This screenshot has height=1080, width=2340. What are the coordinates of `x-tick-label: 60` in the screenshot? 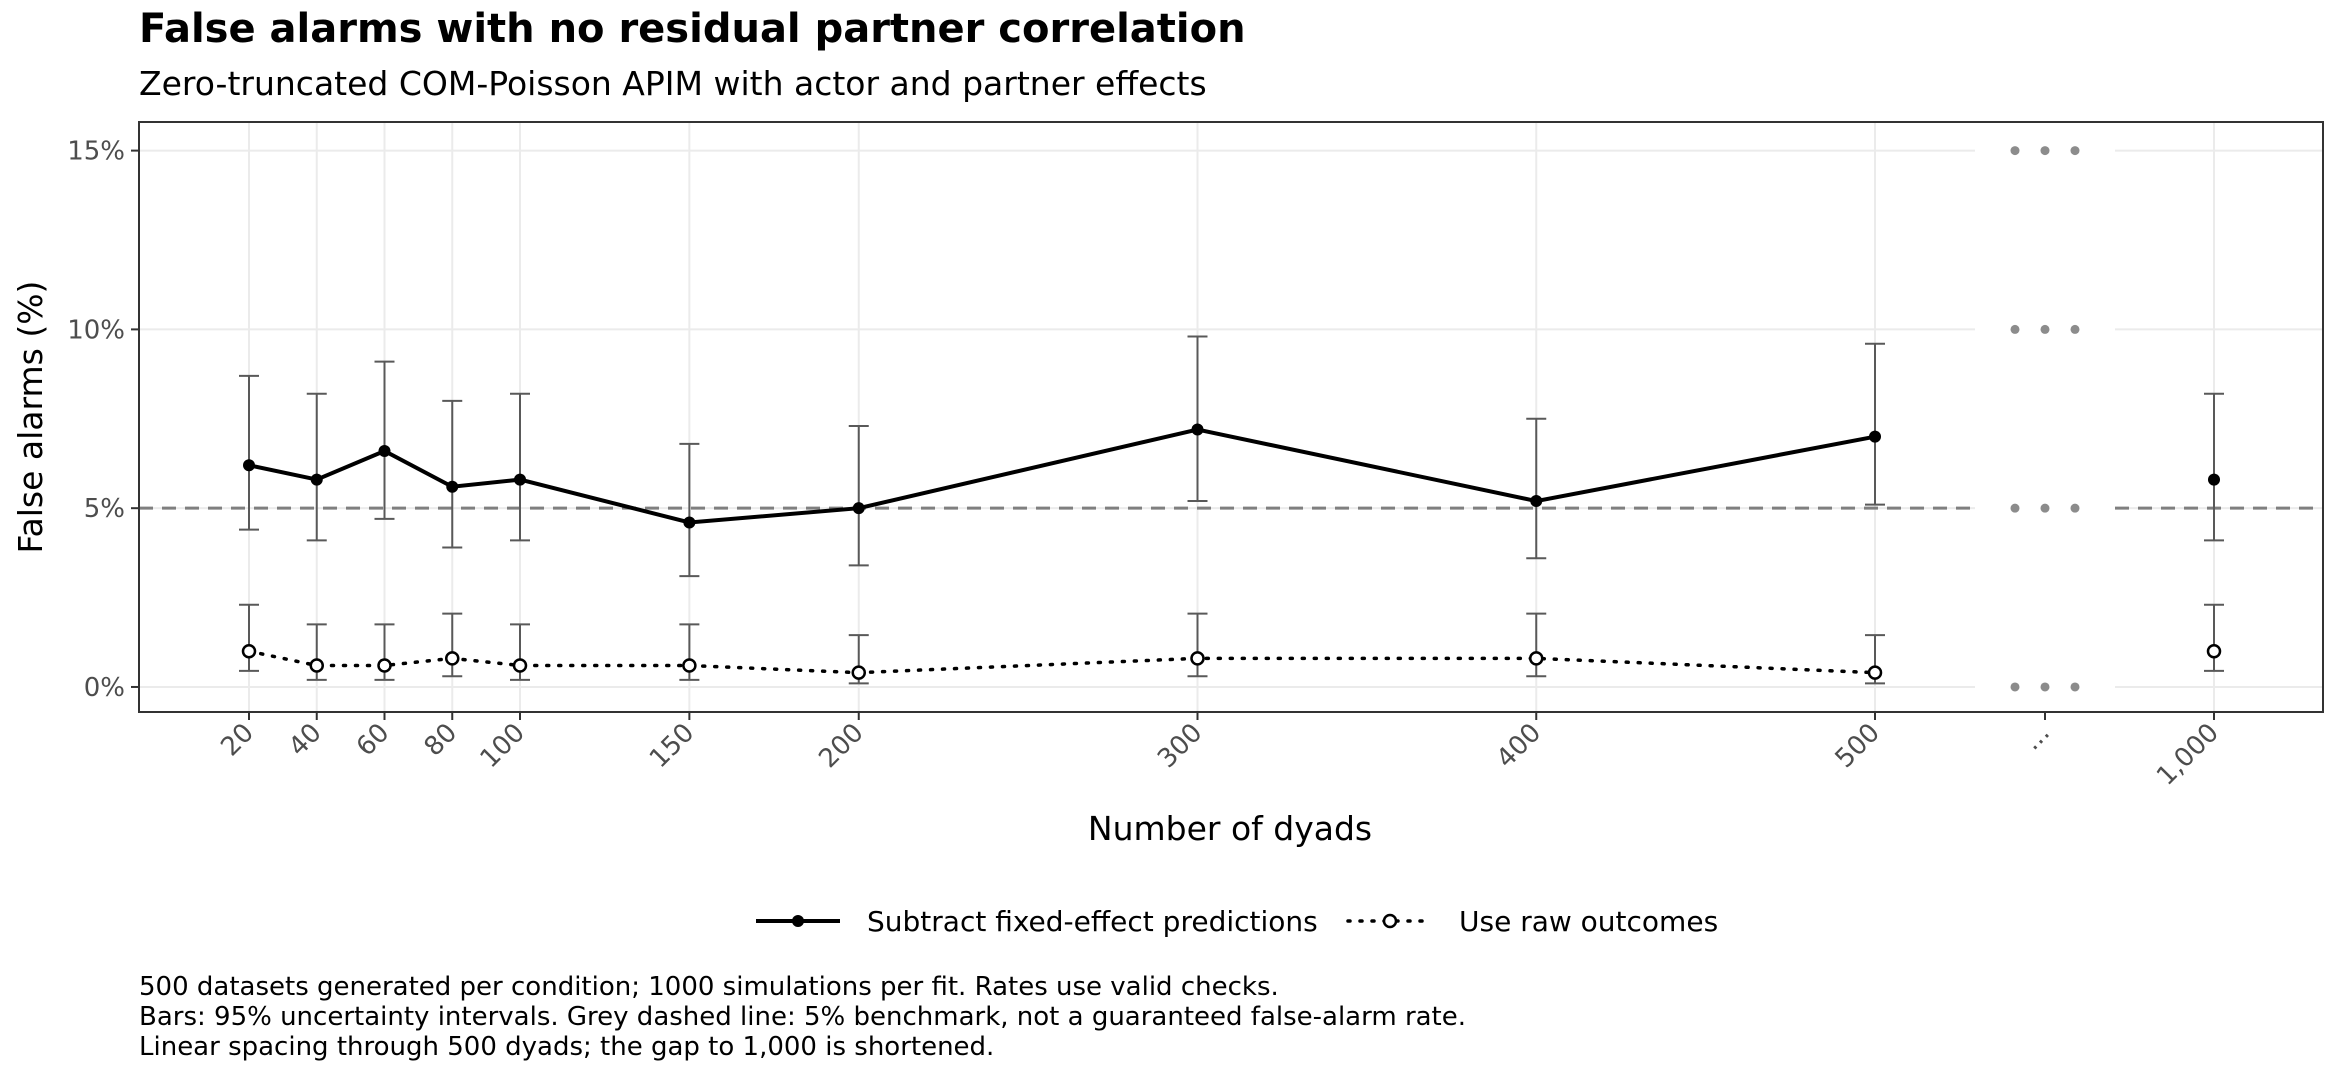 It's located at (373, 740).